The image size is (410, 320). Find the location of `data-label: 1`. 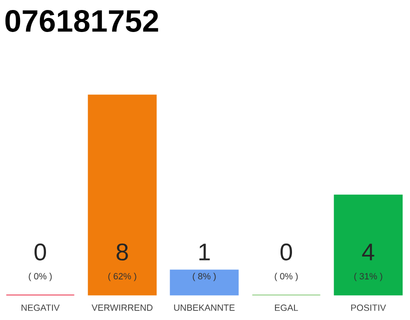

data-label: 1 is located at coordinates (204, 252).